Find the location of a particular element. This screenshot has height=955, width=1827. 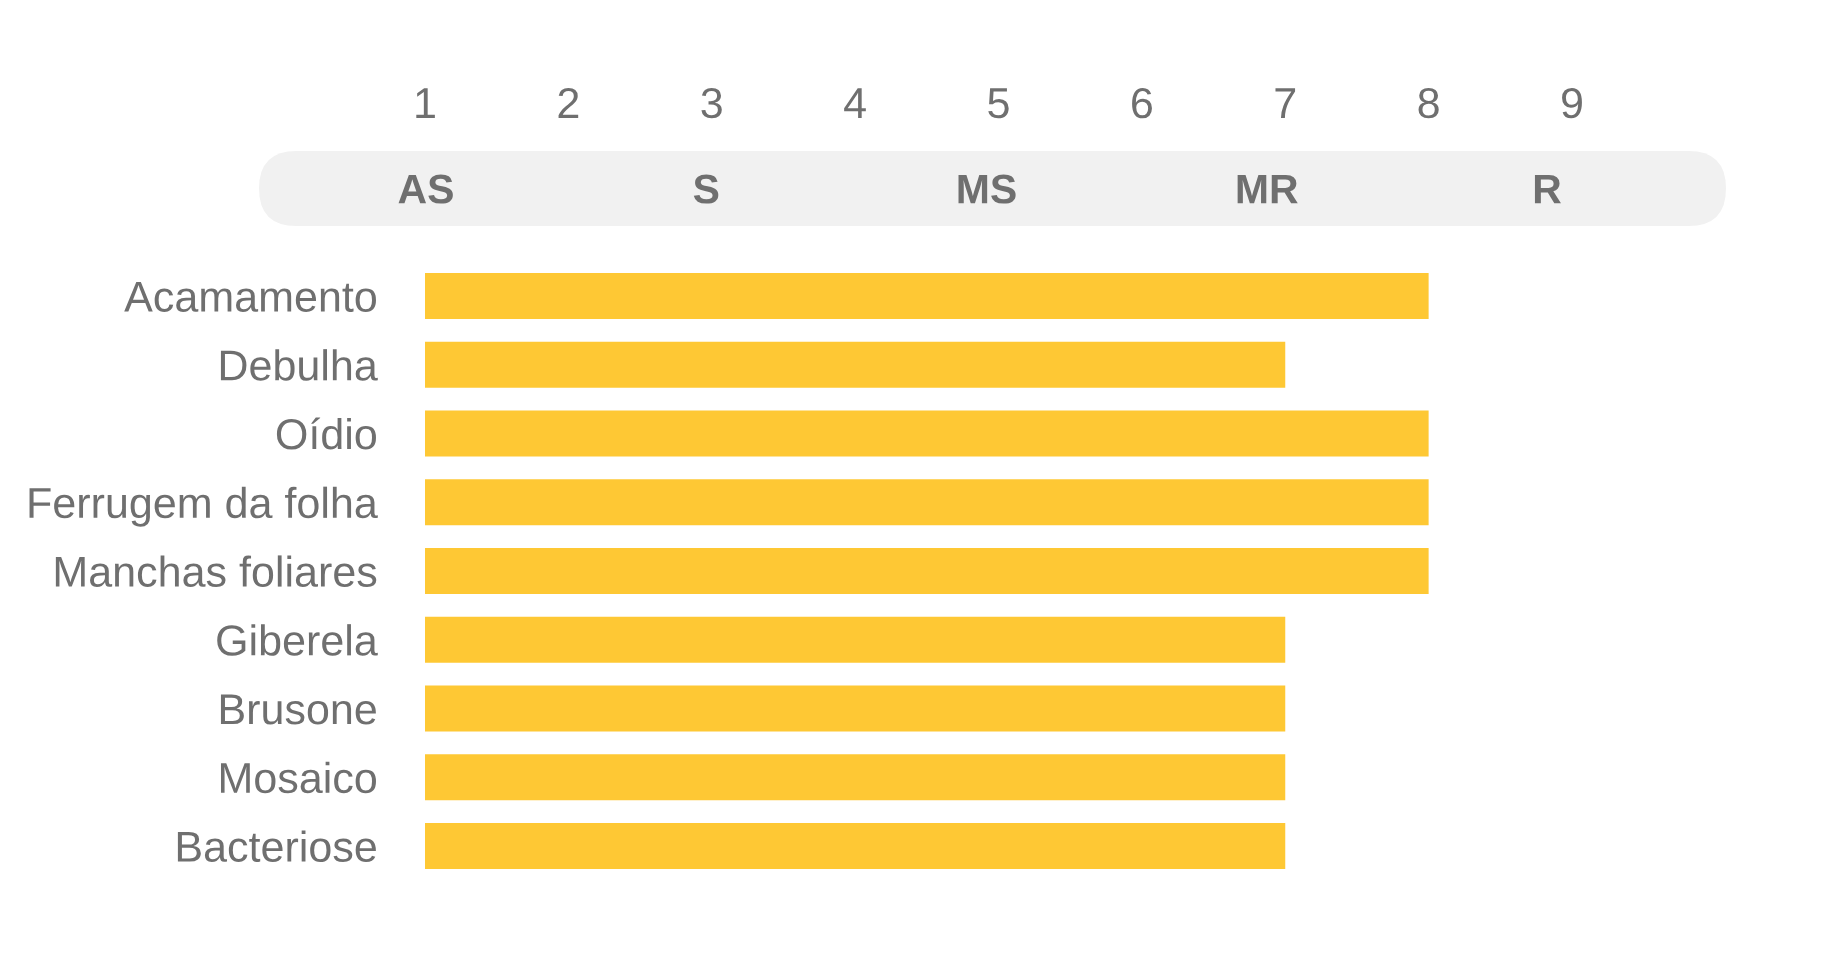

text: MS is located at coordinates (987, 189).